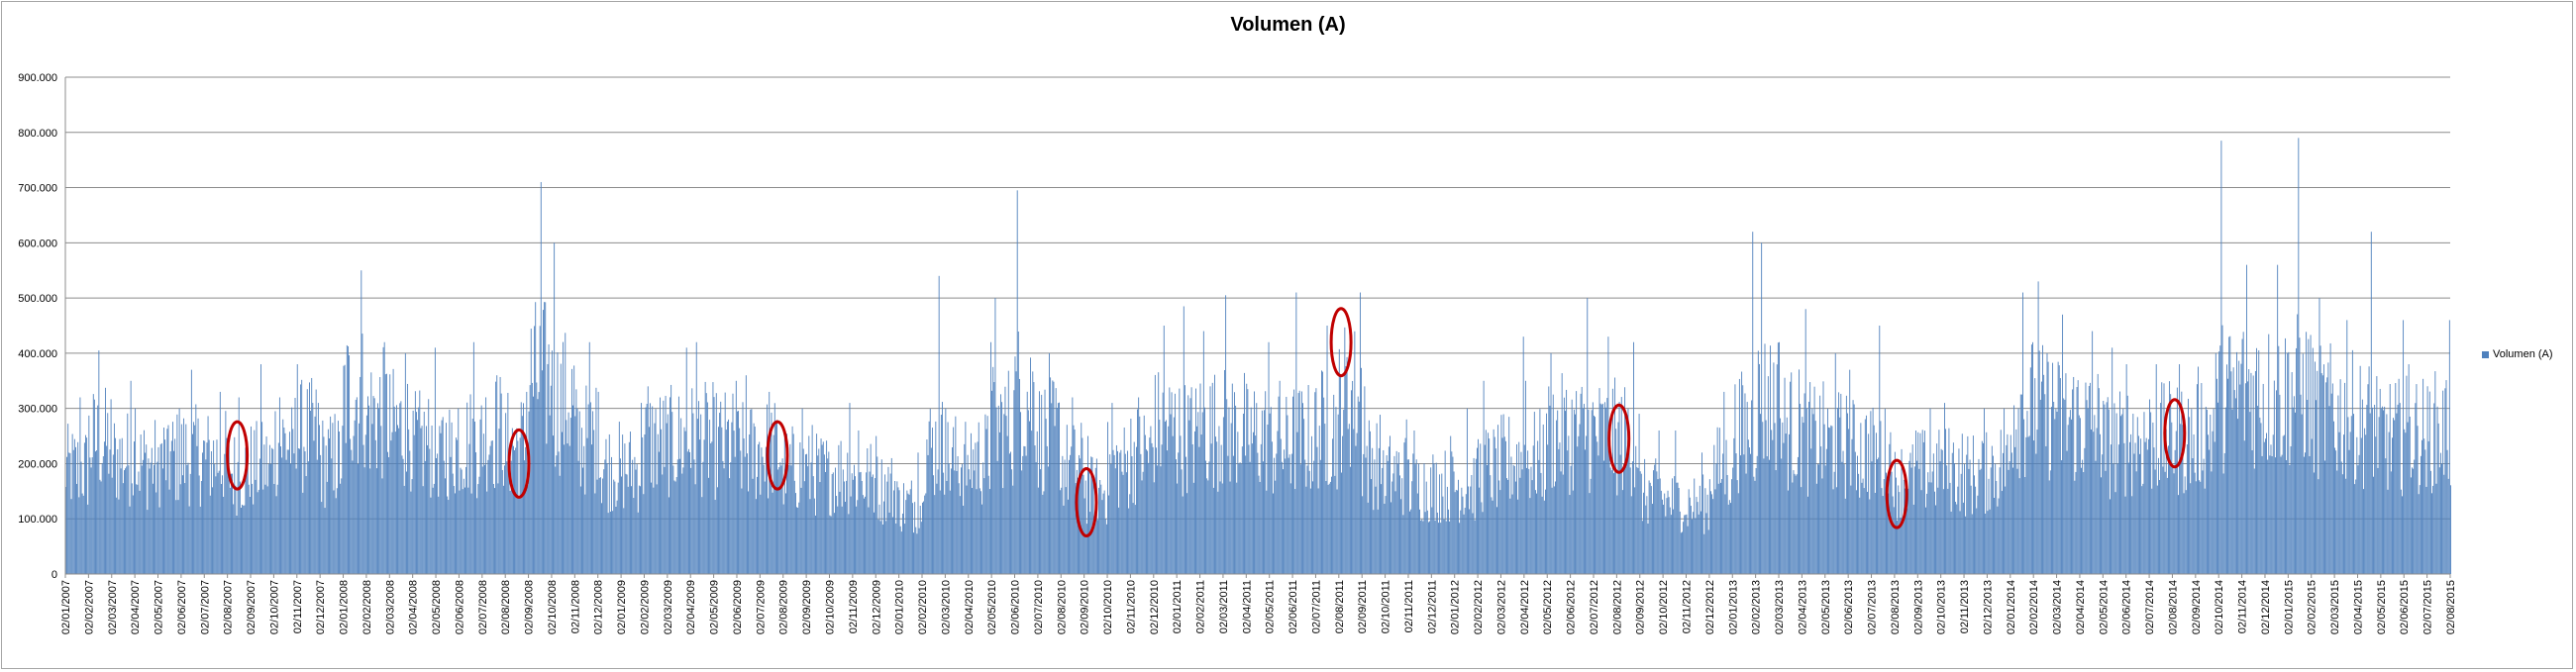  Describe the element at coordinates (1733, 607) in the screenshot. I see `x-tick-label: 02/01/2013` at that location.